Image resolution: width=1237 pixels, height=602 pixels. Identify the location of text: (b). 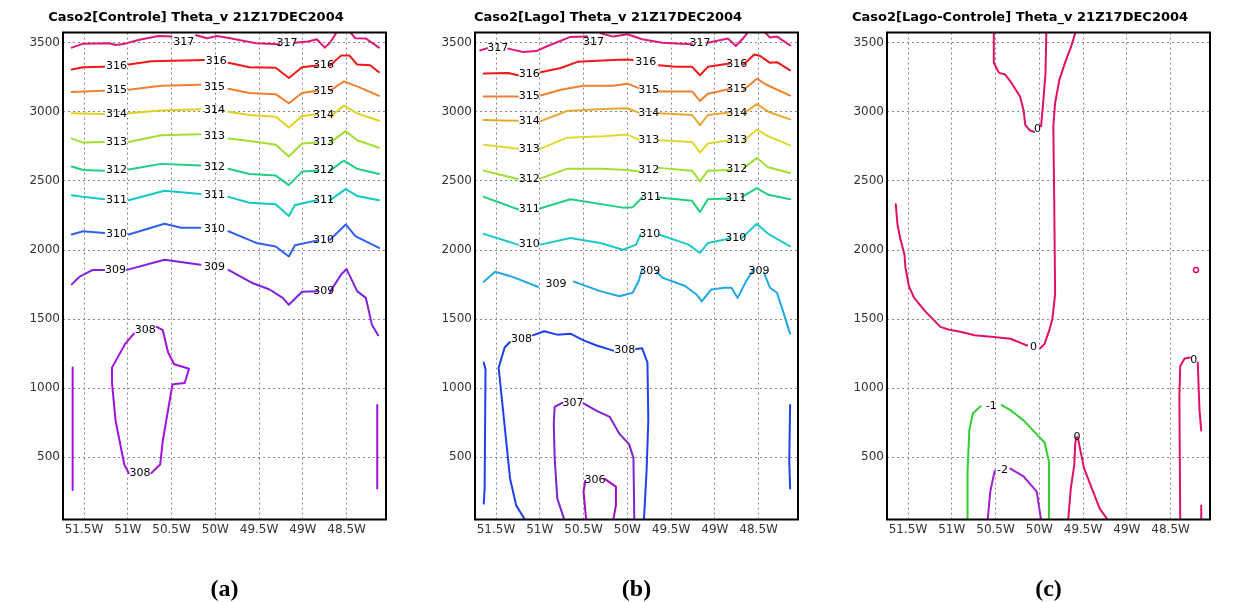
(636, 587).